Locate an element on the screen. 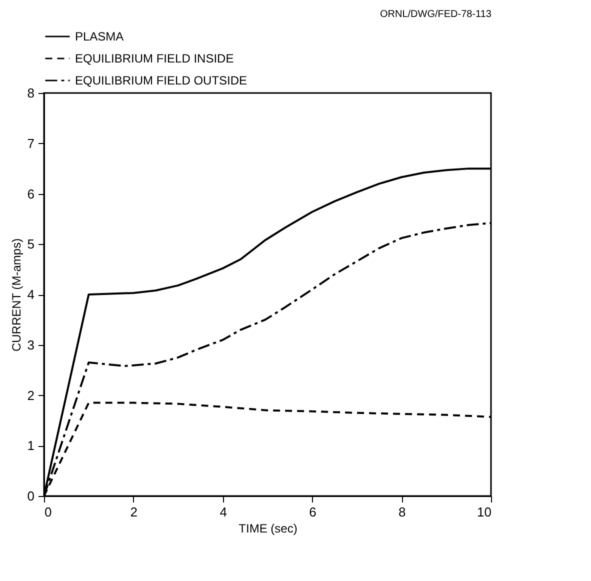  x-tick-label: 6 is located at coordinates (312, 512).